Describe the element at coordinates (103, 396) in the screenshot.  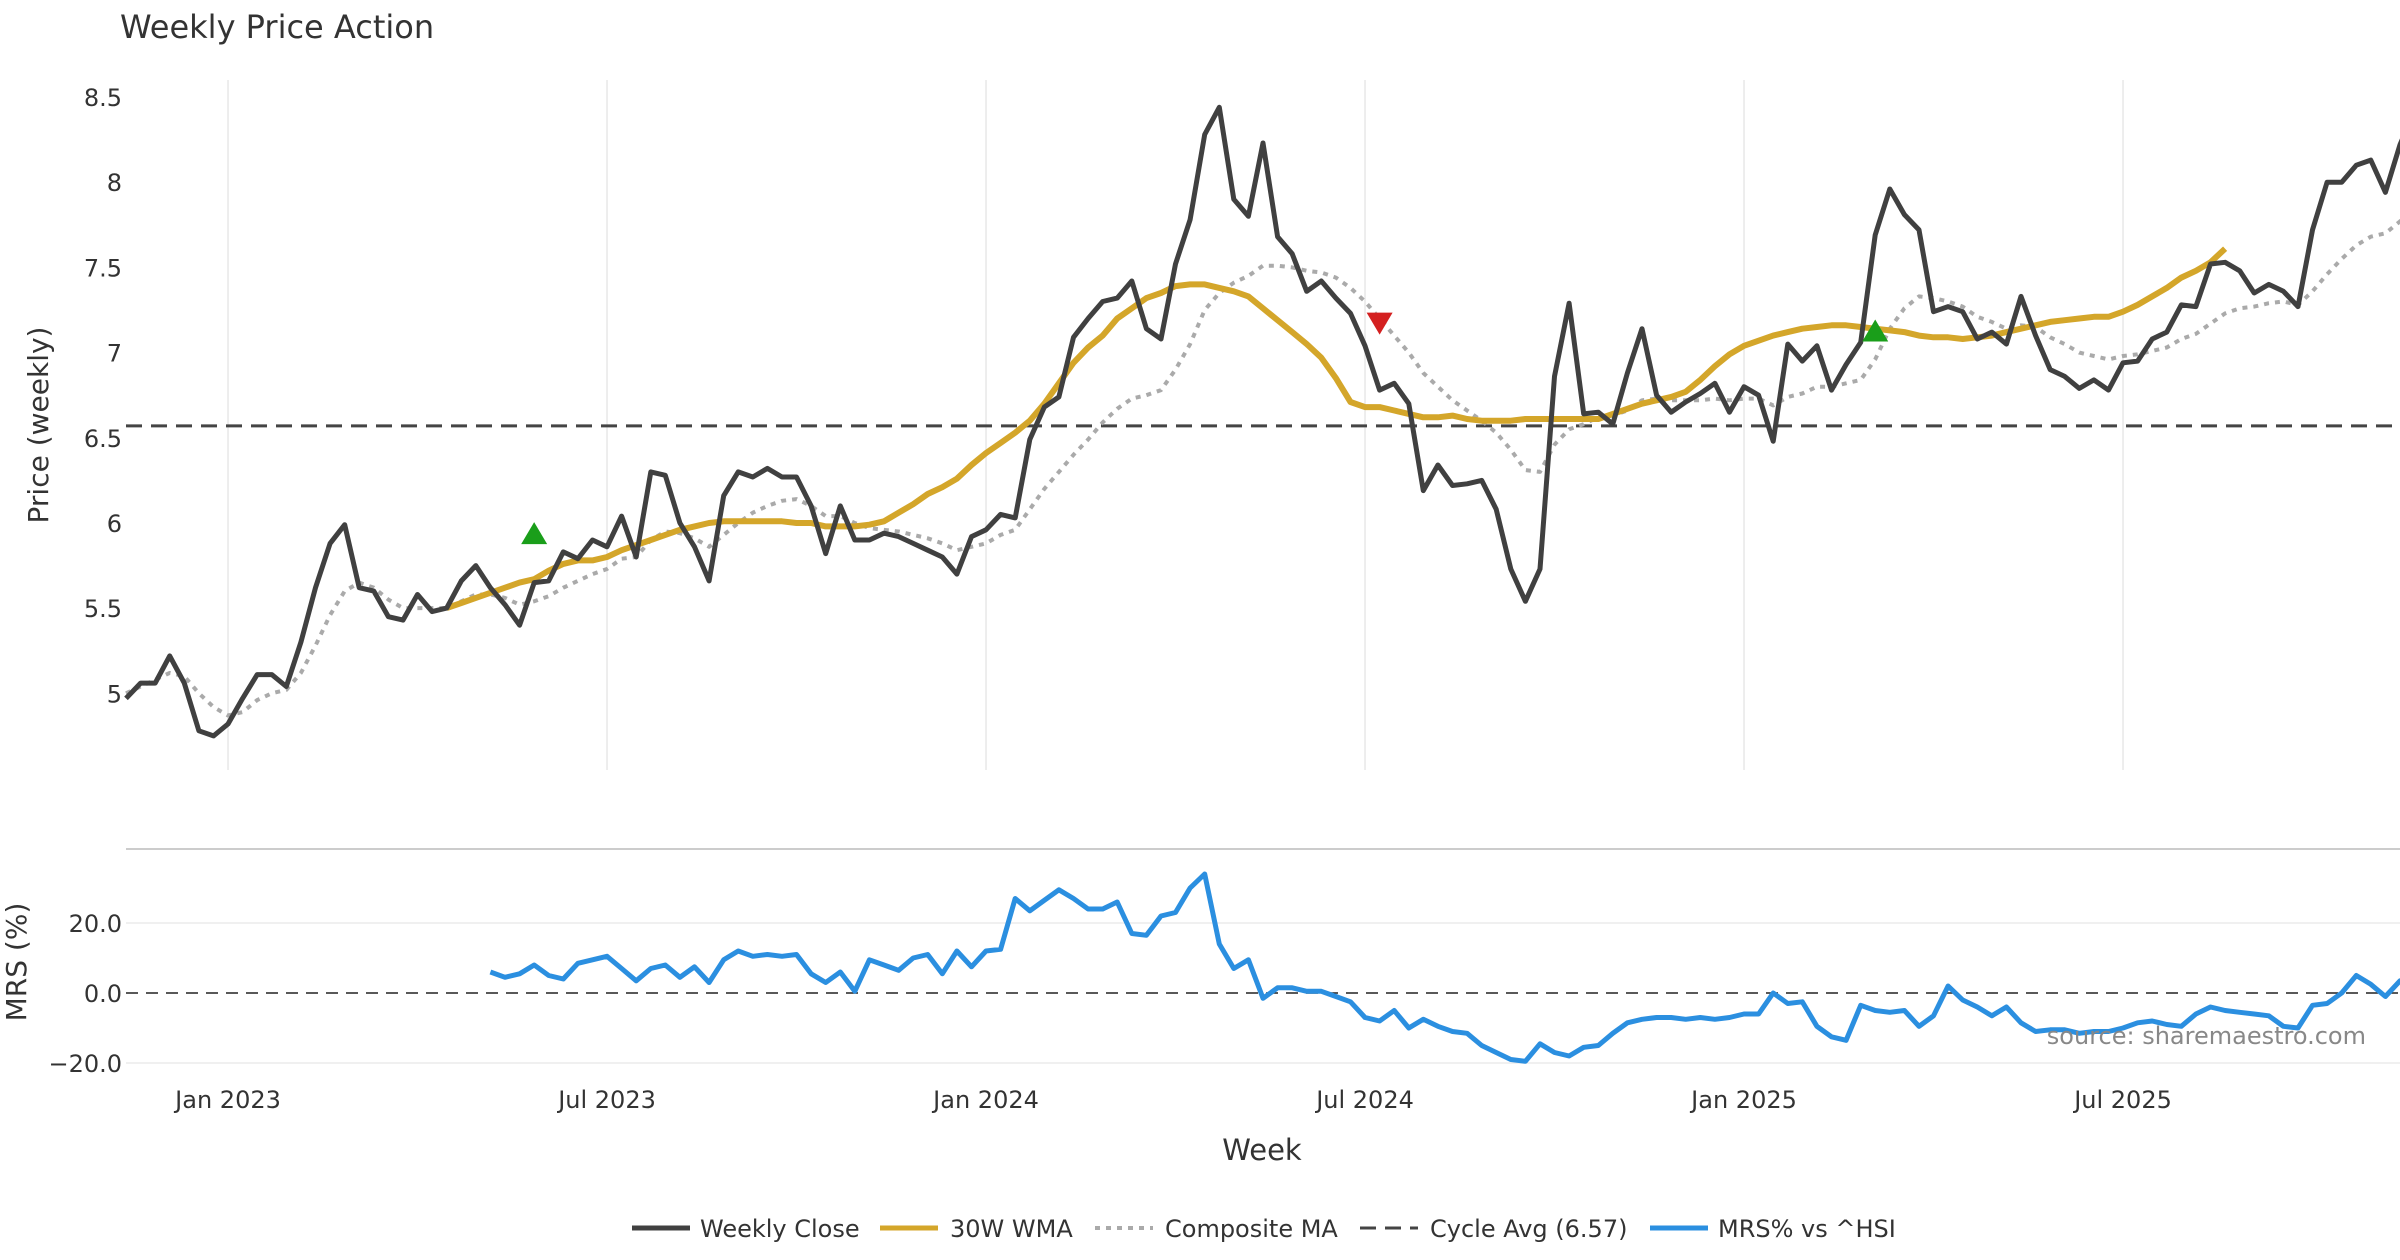
I see `price-y-axis: 5 5.5 6 6.5 7 7.5 8 8.5` at that location.